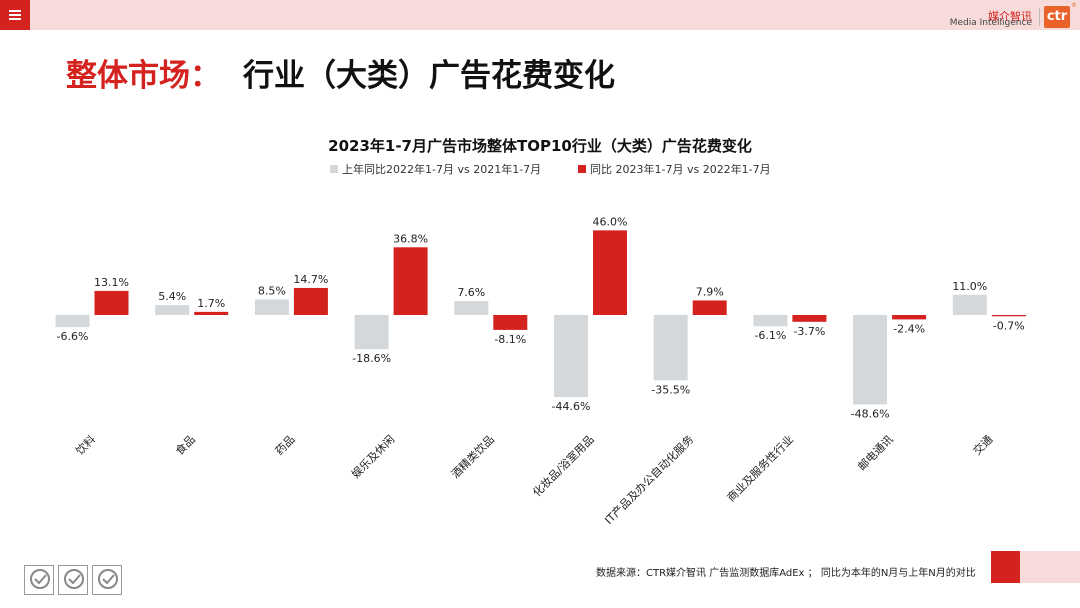 This screenshot has width=1080, height=608. I want to click on category-label: 商业及服务性行业, so click(760, 468).